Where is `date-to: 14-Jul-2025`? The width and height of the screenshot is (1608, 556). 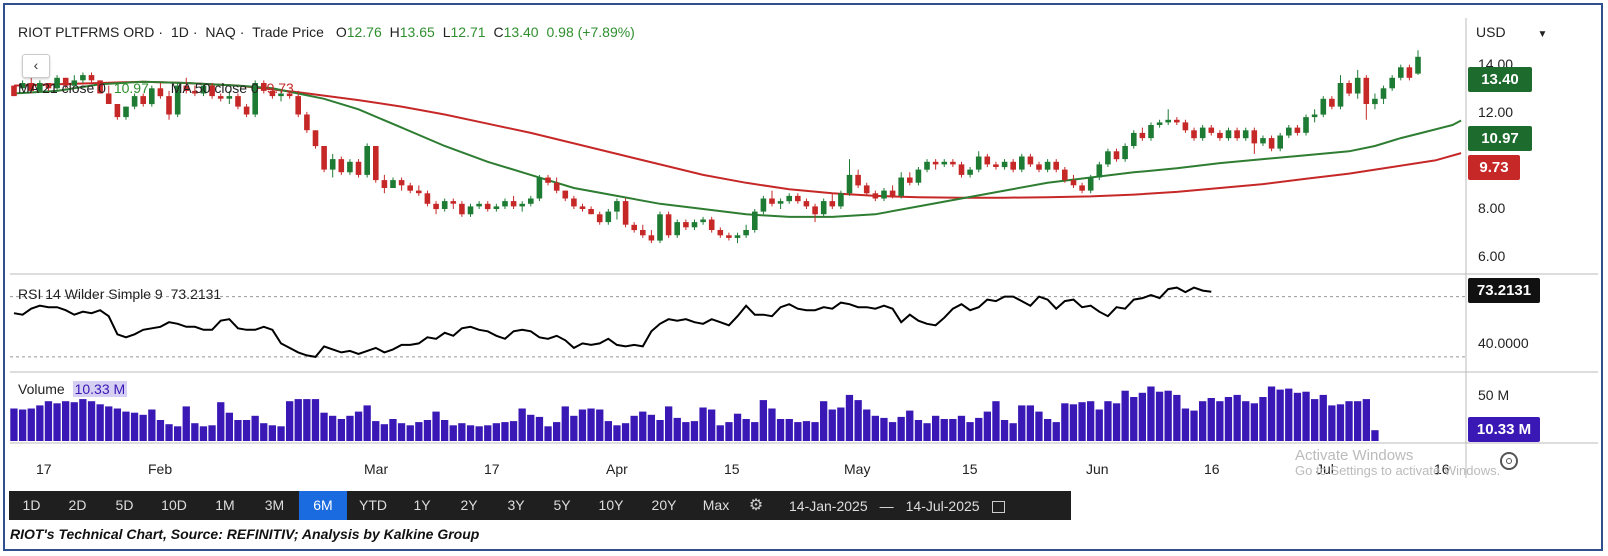 date-to: 14-Jul-2025 is located at coordinates (942, 505).